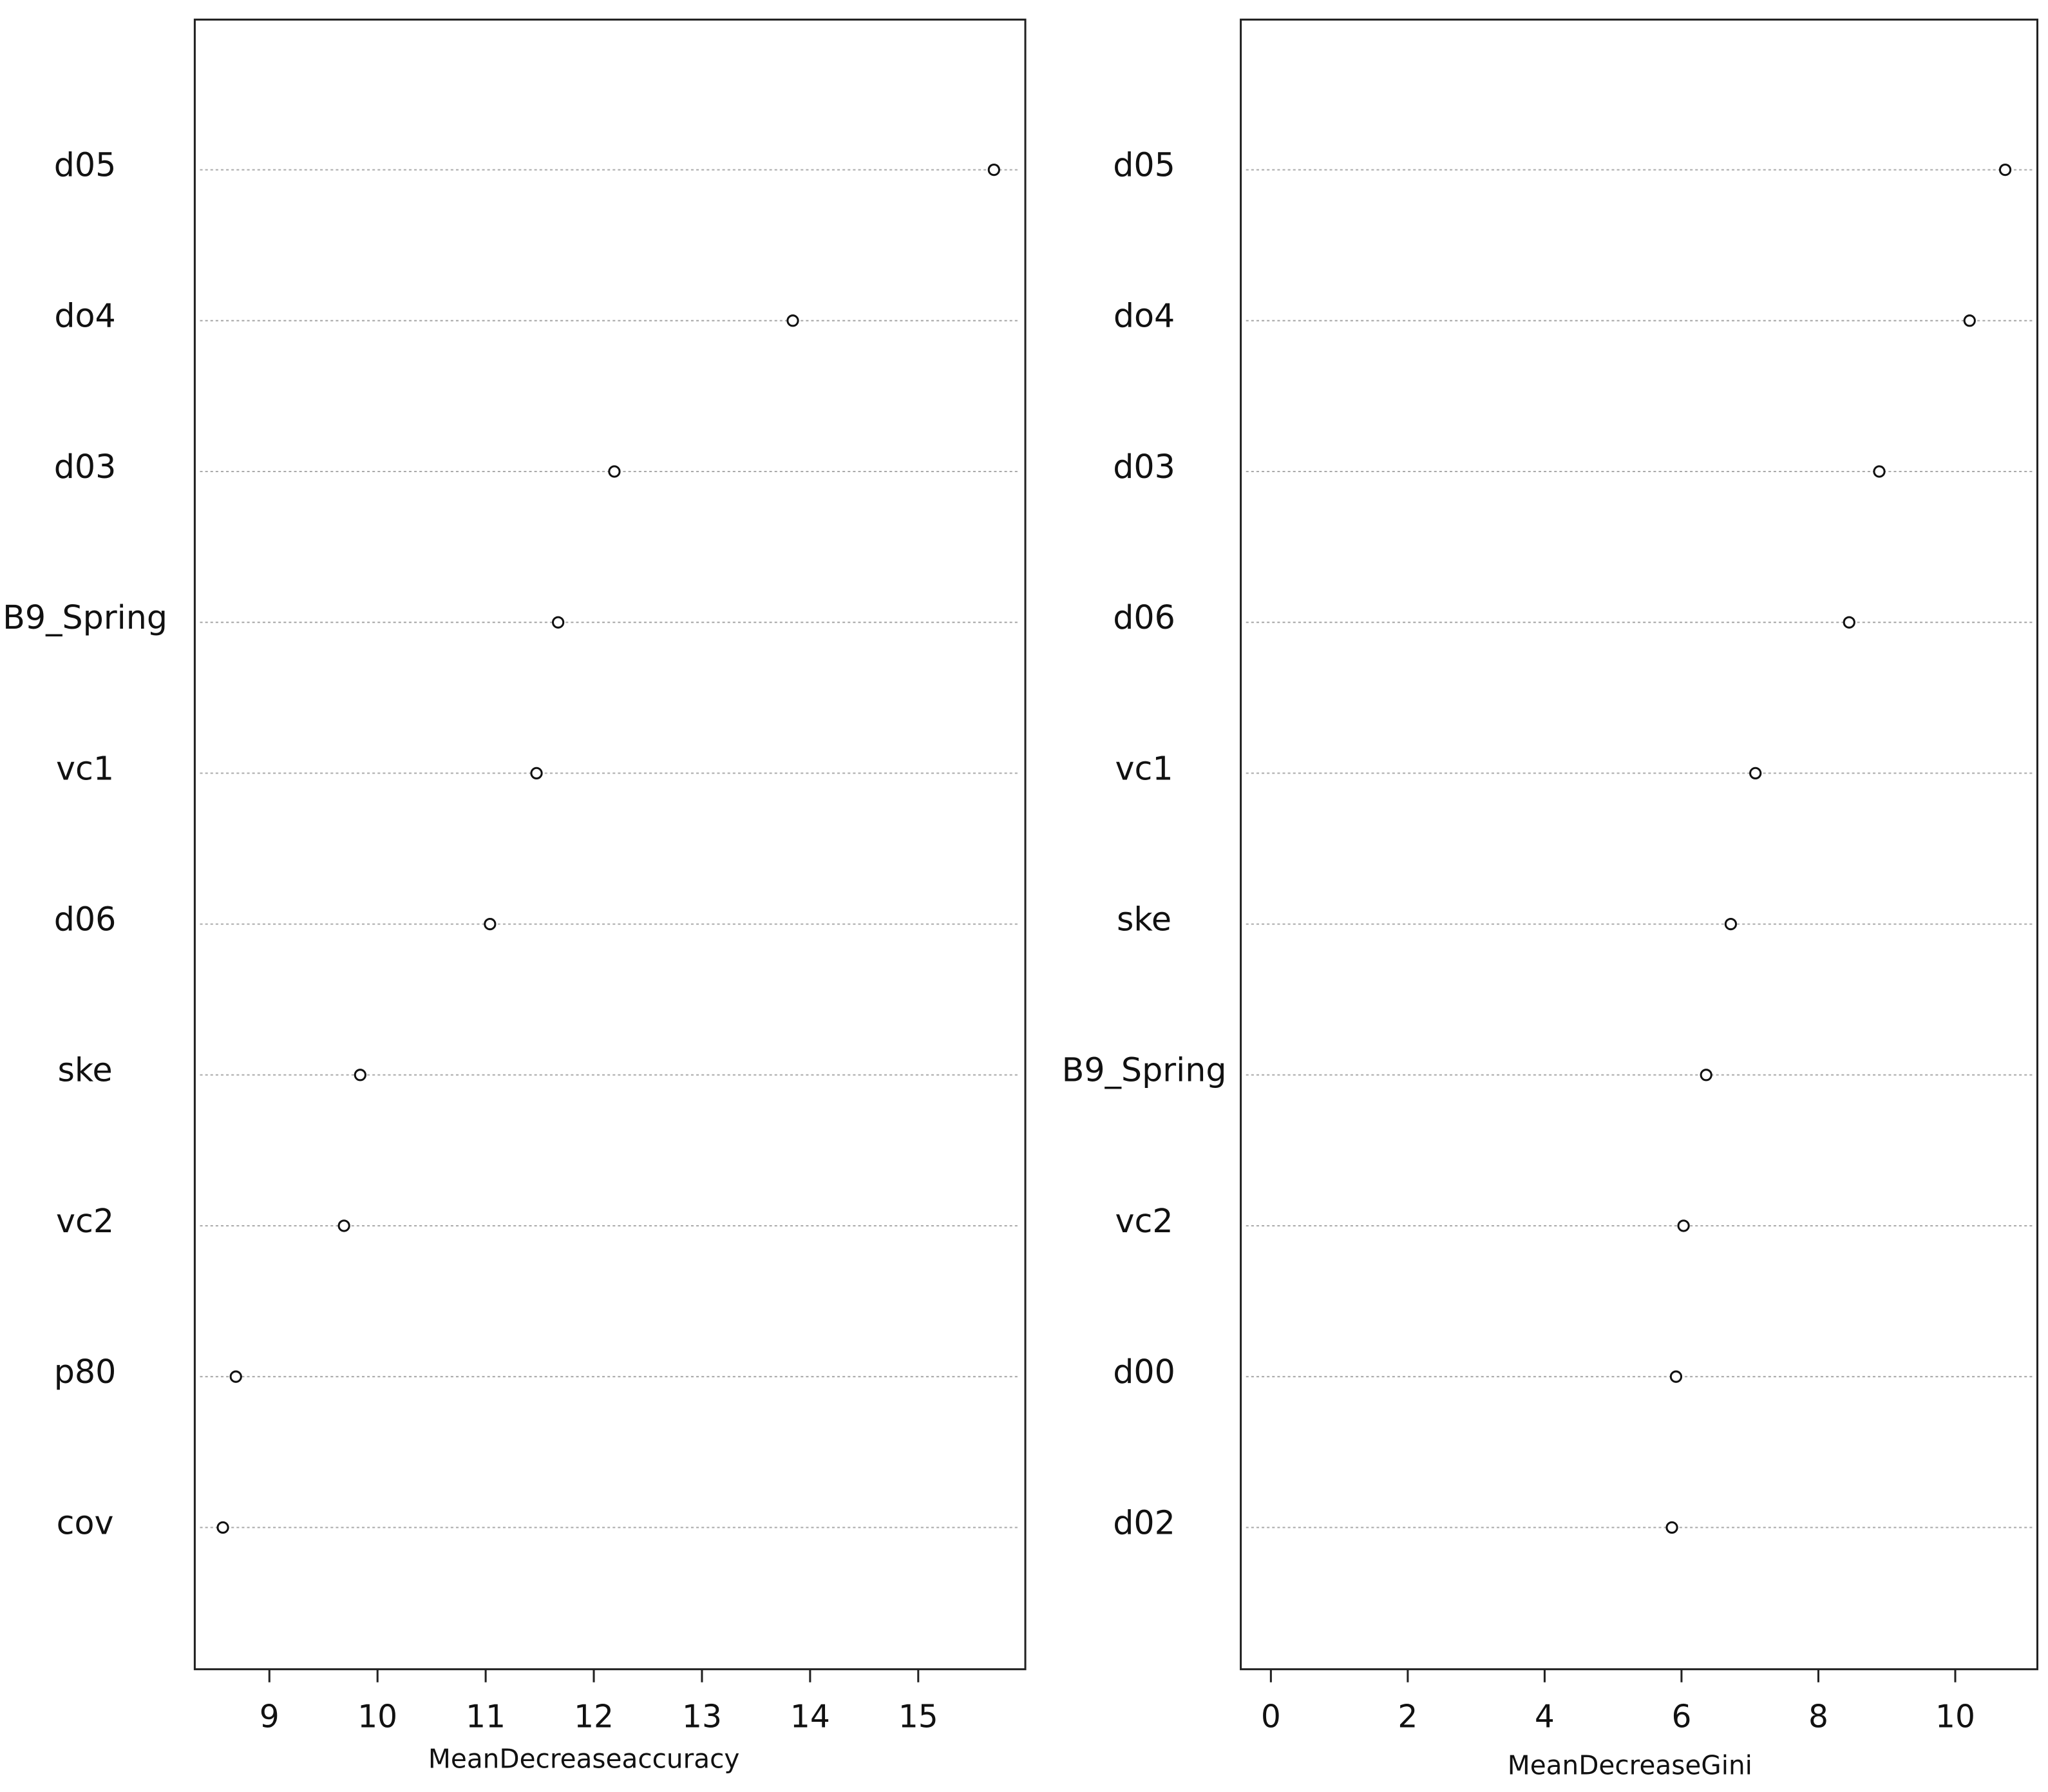  Describe the element at coordinates (1818, 1717) in the screenshot. I see `x-tick-label: 8` at that location.